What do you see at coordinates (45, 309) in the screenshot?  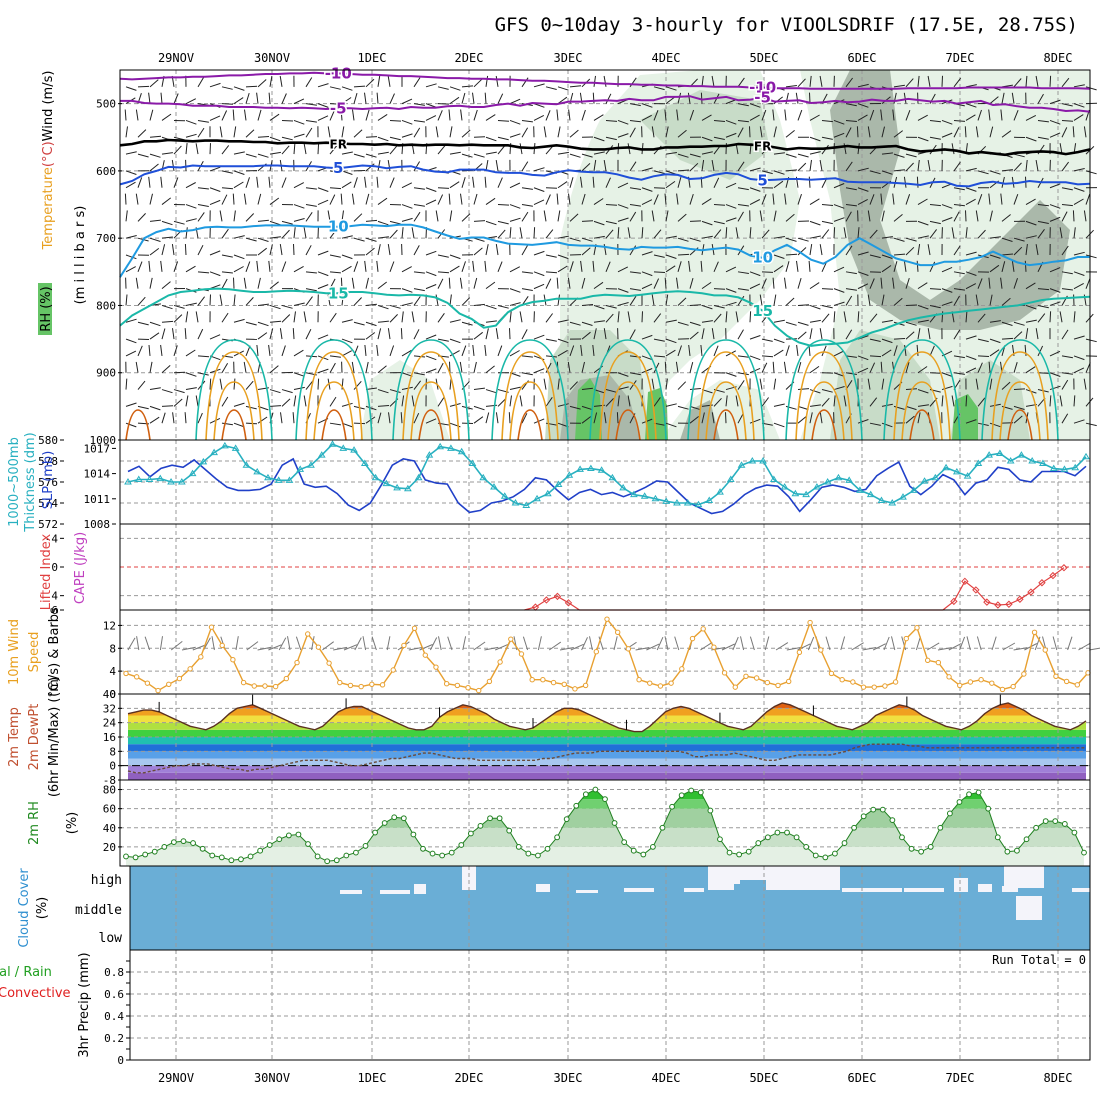 I see `rh-legend-swatch` at bounding box center [45, 309].